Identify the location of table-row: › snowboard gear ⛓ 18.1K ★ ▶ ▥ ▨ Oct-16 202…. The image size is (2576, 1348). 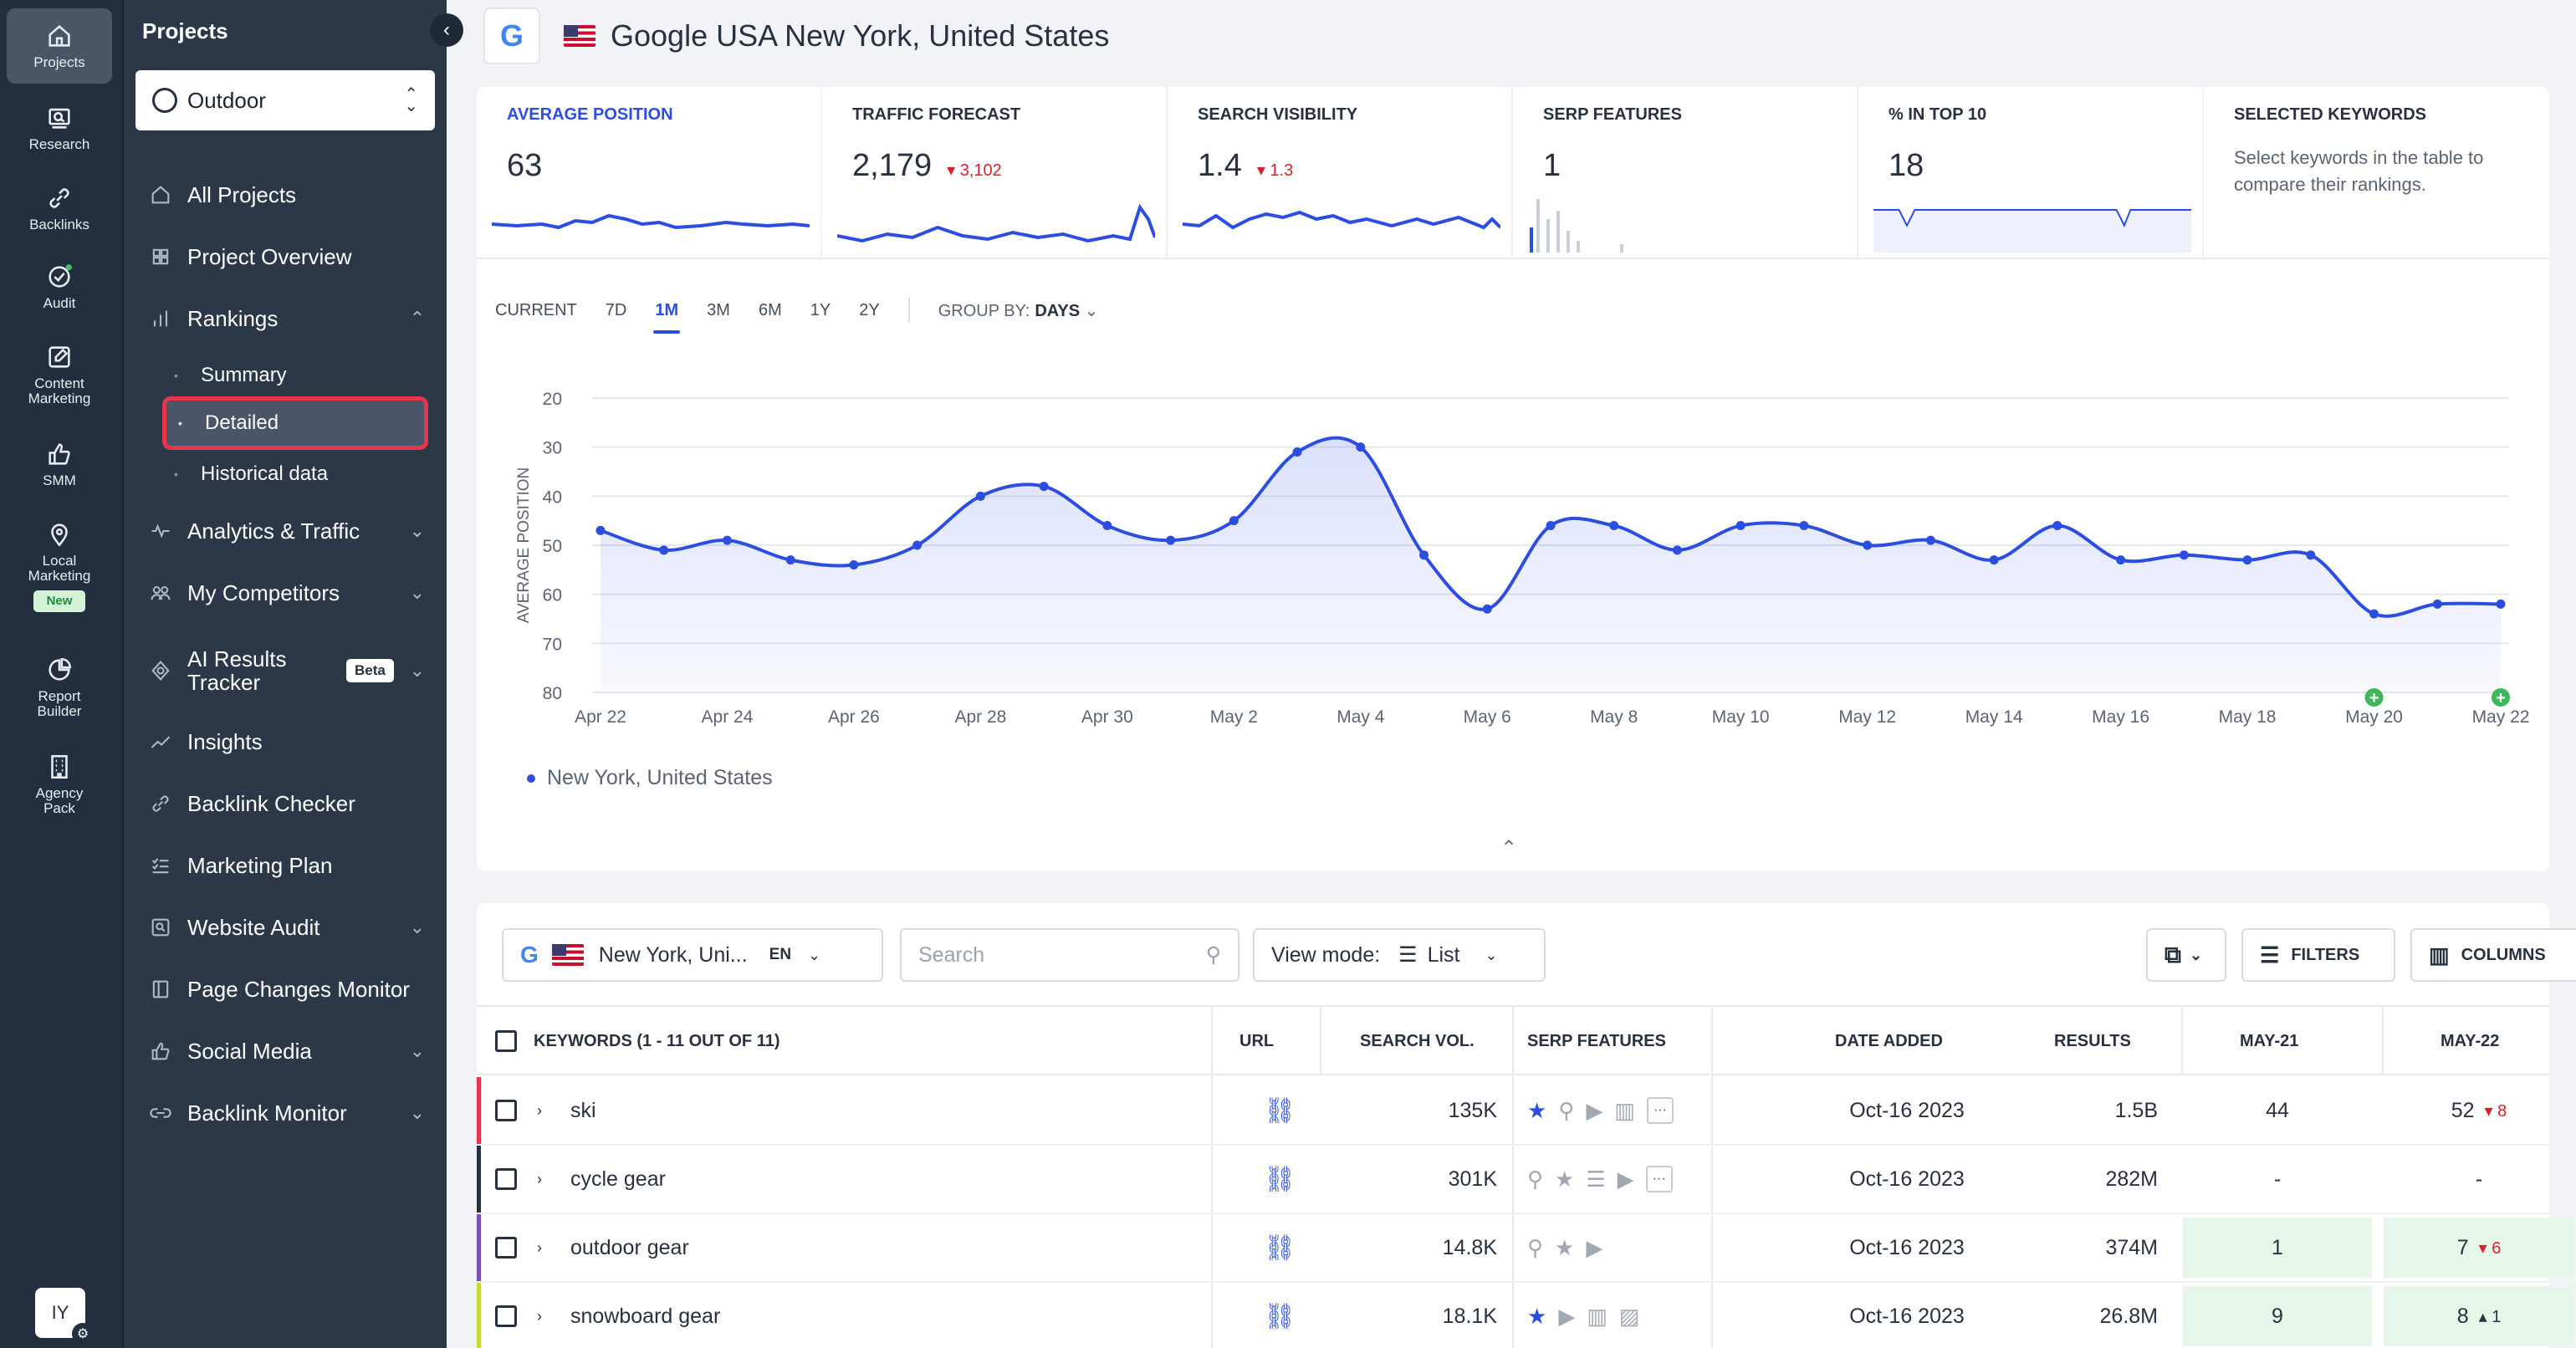
(1525, 1315).